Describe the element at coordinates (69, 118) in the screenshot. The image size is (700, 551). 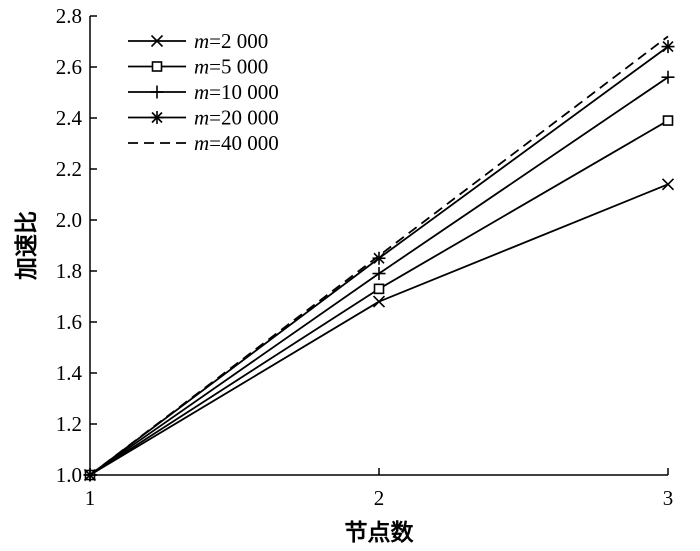
I see `y-tick-label: 2.4` at that location.